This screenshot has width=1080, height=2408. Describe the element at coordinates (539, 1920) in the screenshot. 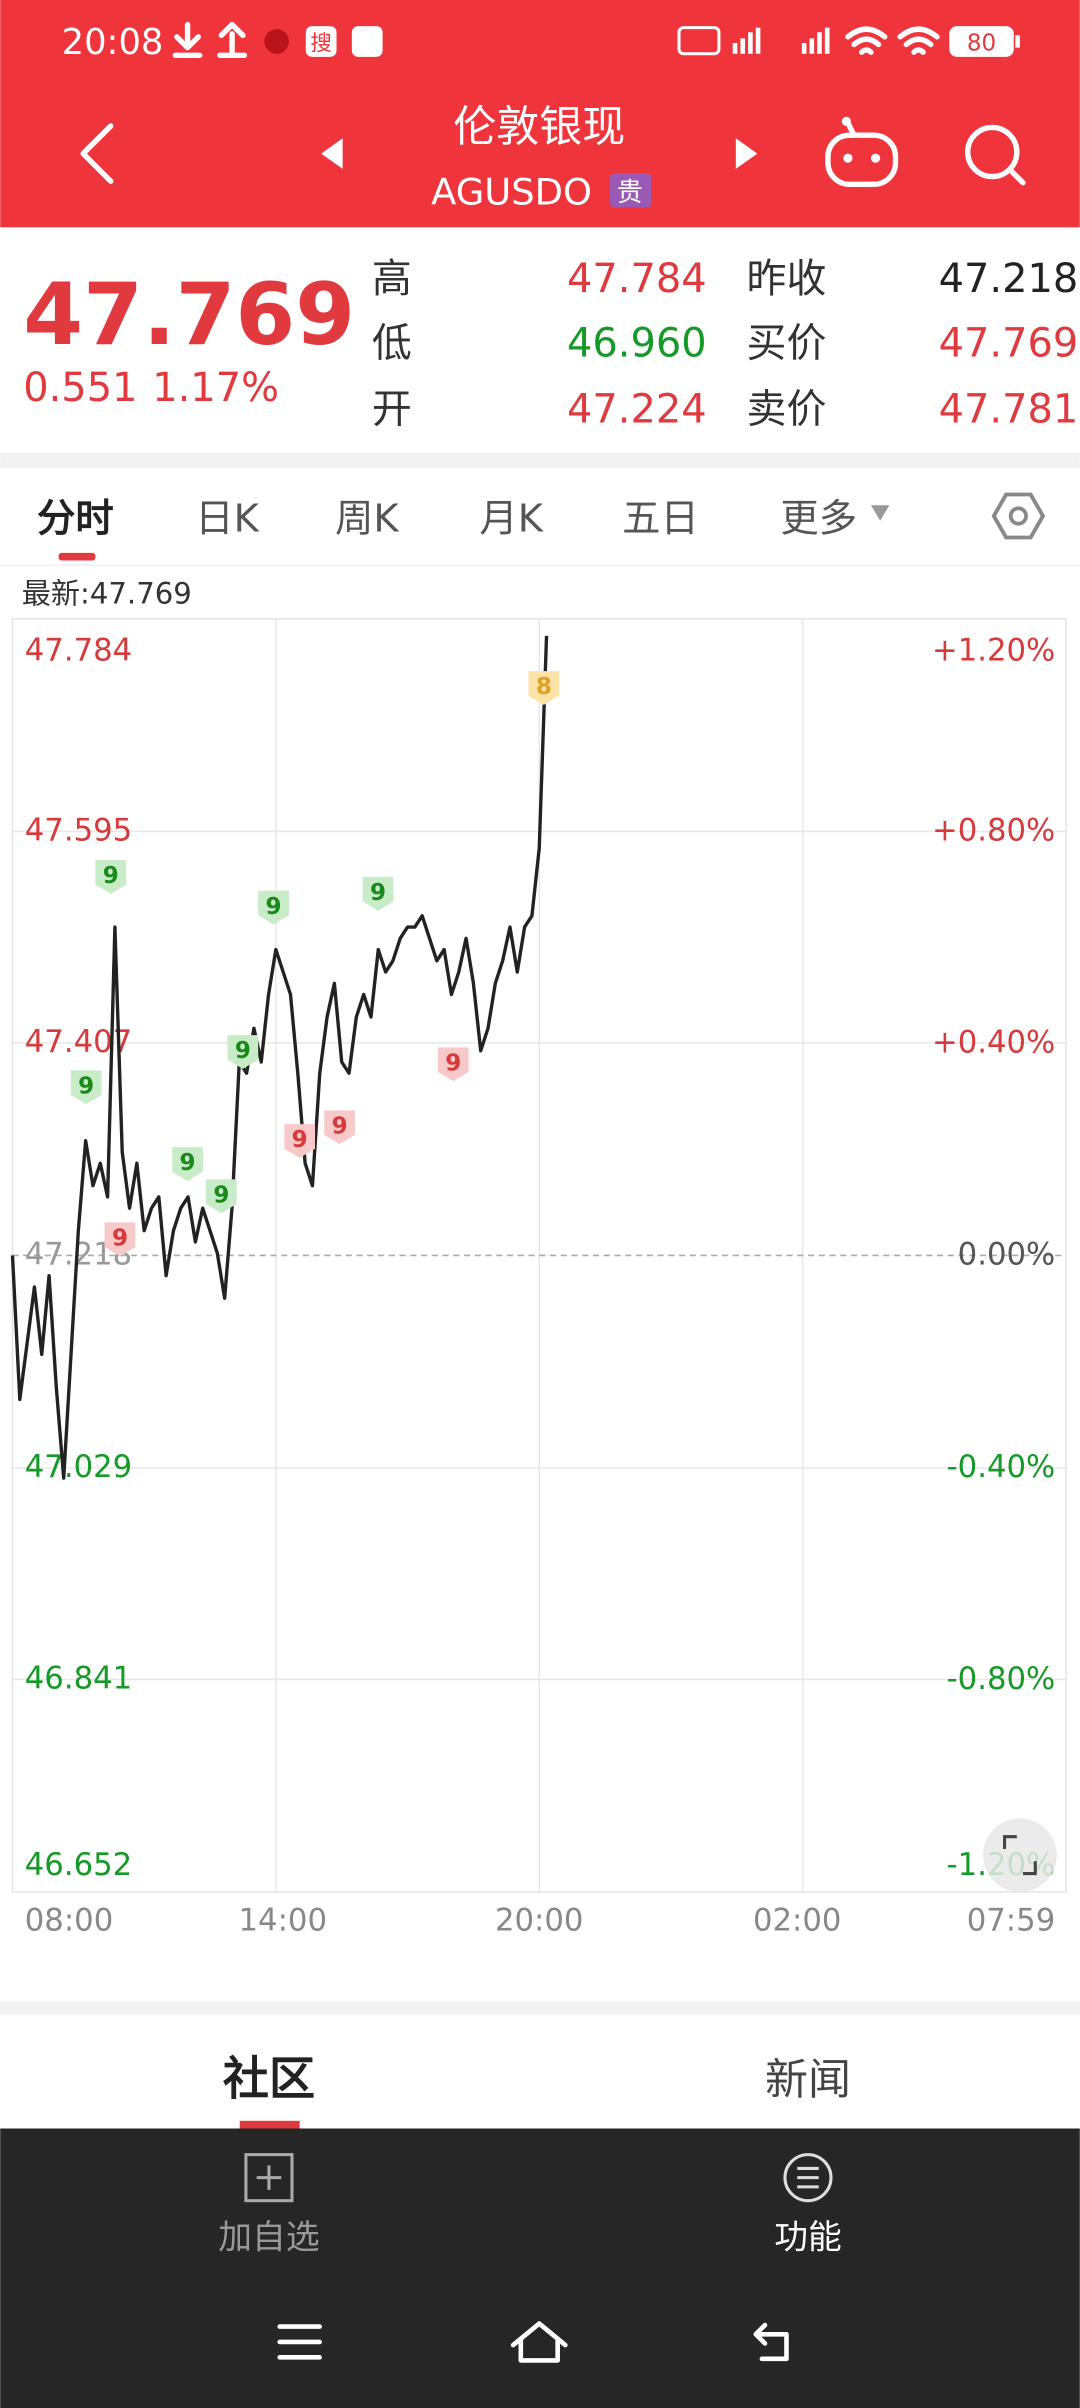

I see `x-tick-label: 20:00` at that location.